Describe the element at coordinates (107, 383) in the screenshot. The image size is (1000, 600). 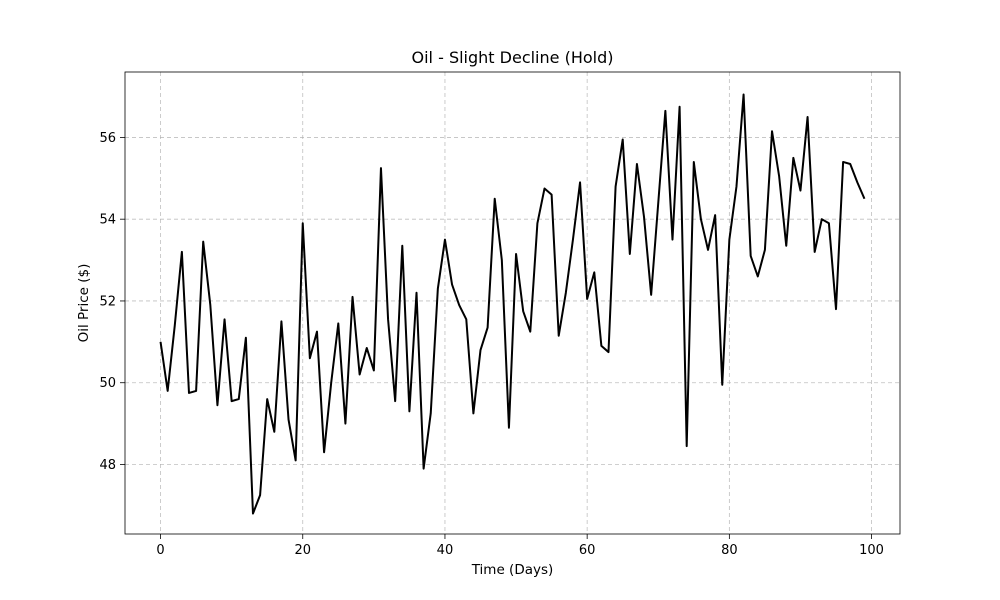
I see `y-tick-label: 50` at that location.